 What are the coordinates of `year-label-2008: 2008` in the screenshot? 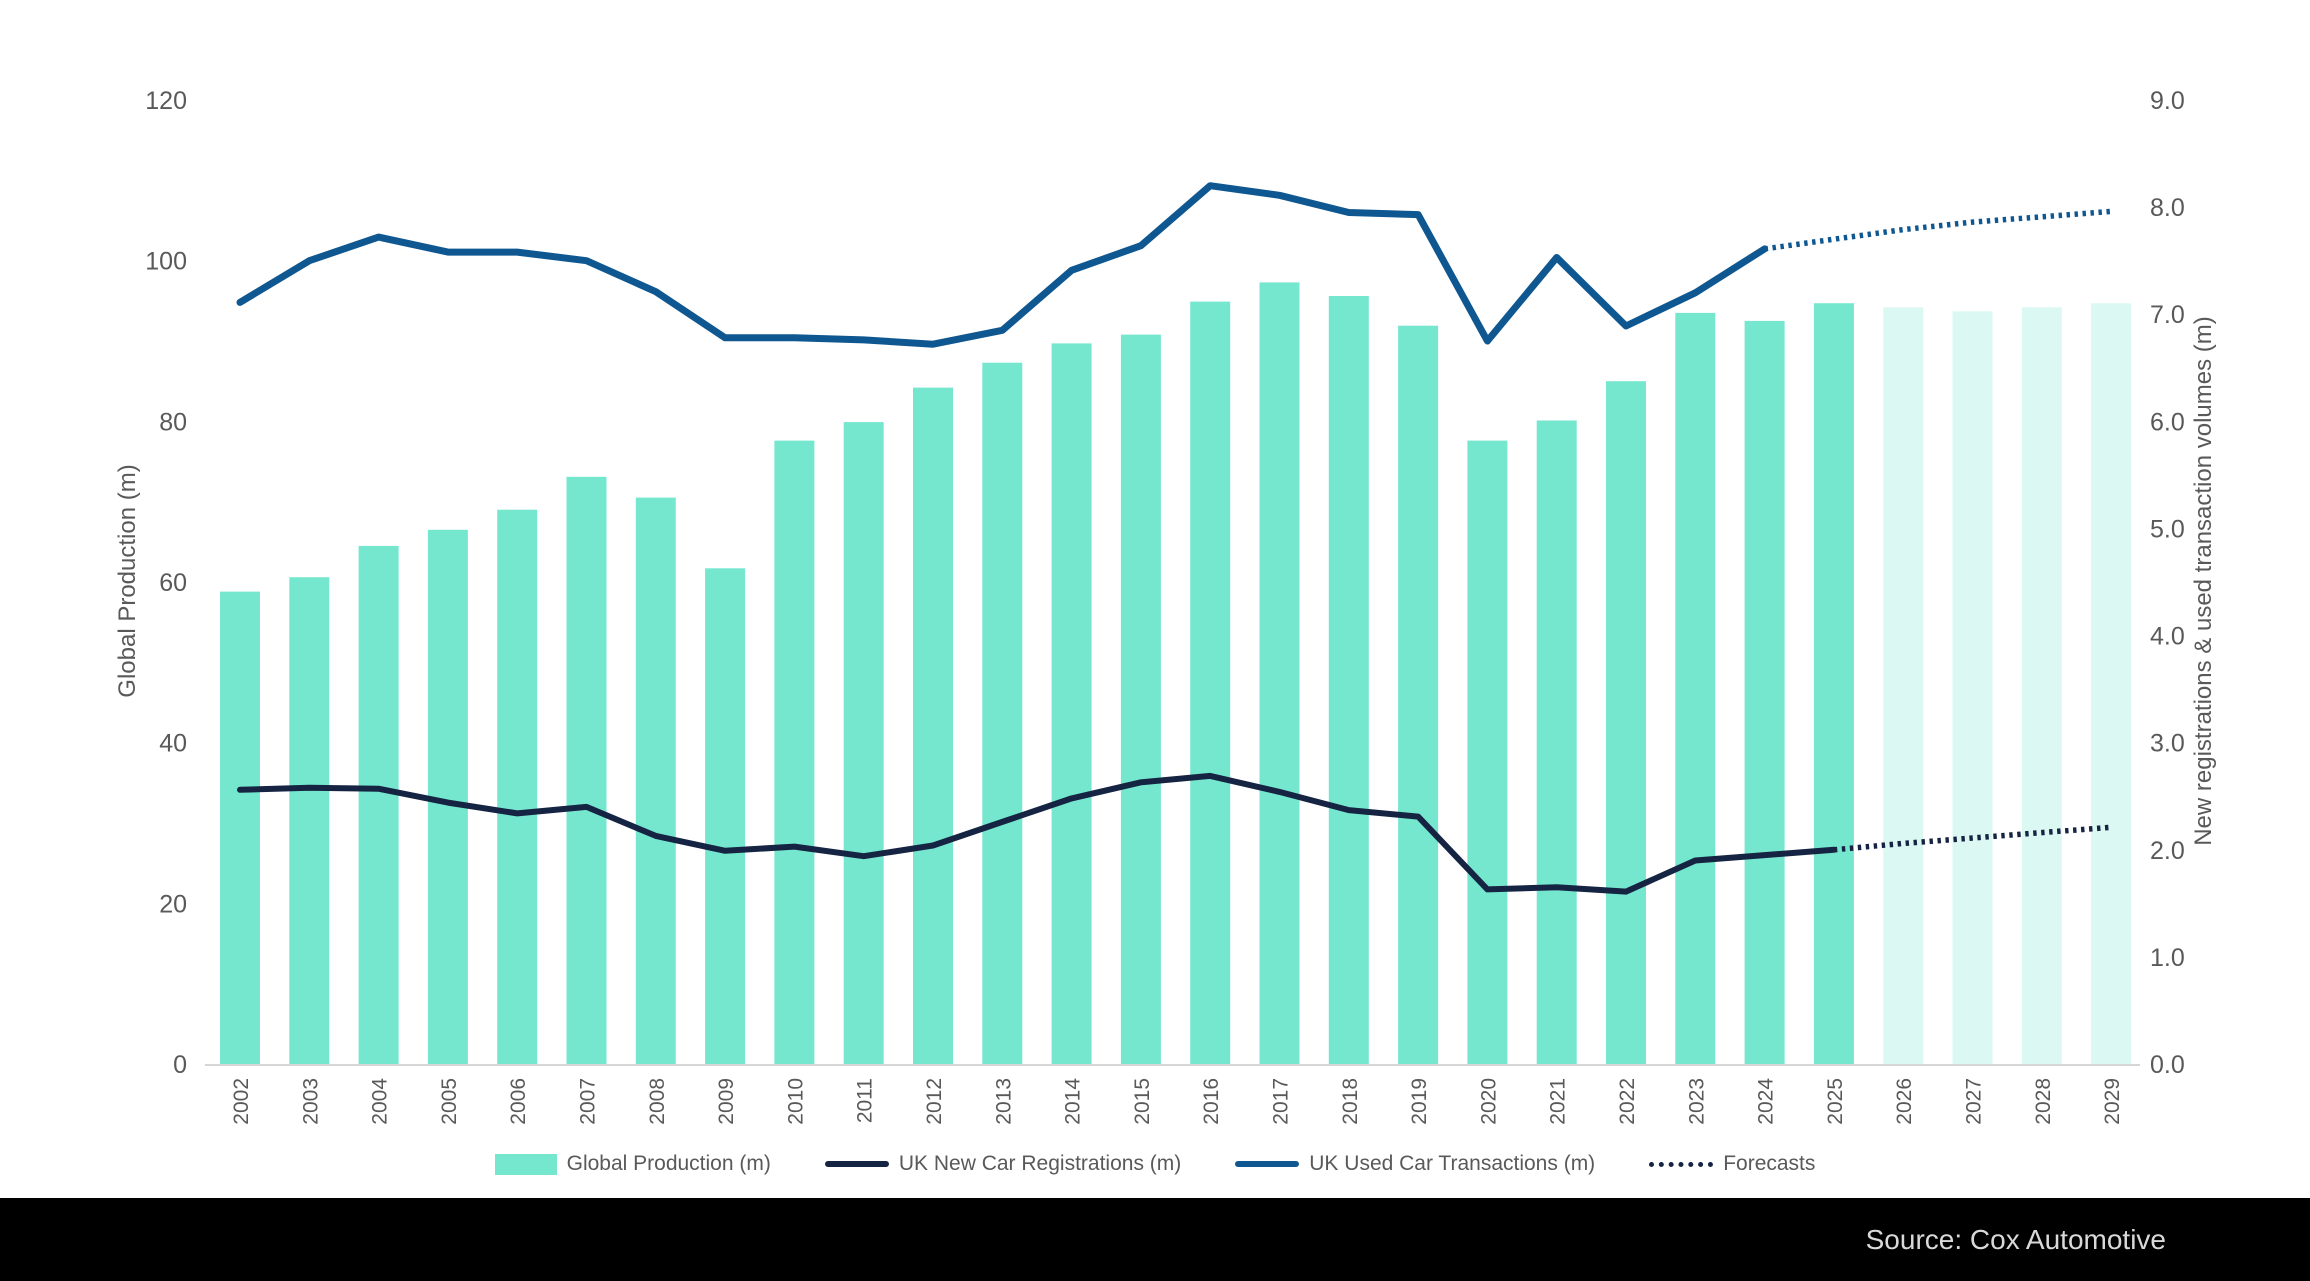 It's located at (657, 1101).